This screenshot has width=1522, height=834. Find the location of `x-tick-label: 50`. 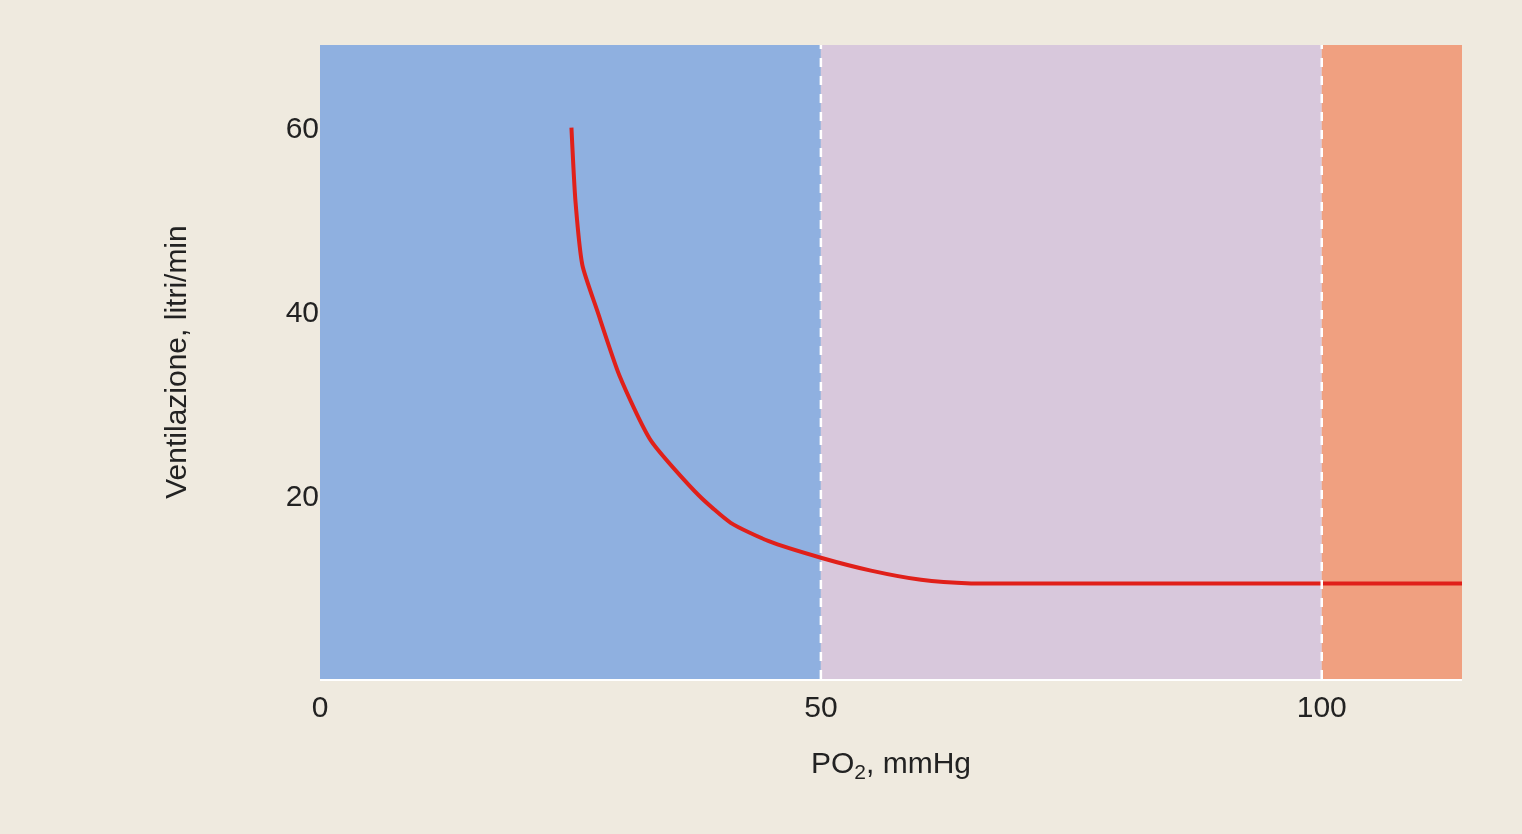

x-tick-label: 50 is located at coordinates (821, 706).